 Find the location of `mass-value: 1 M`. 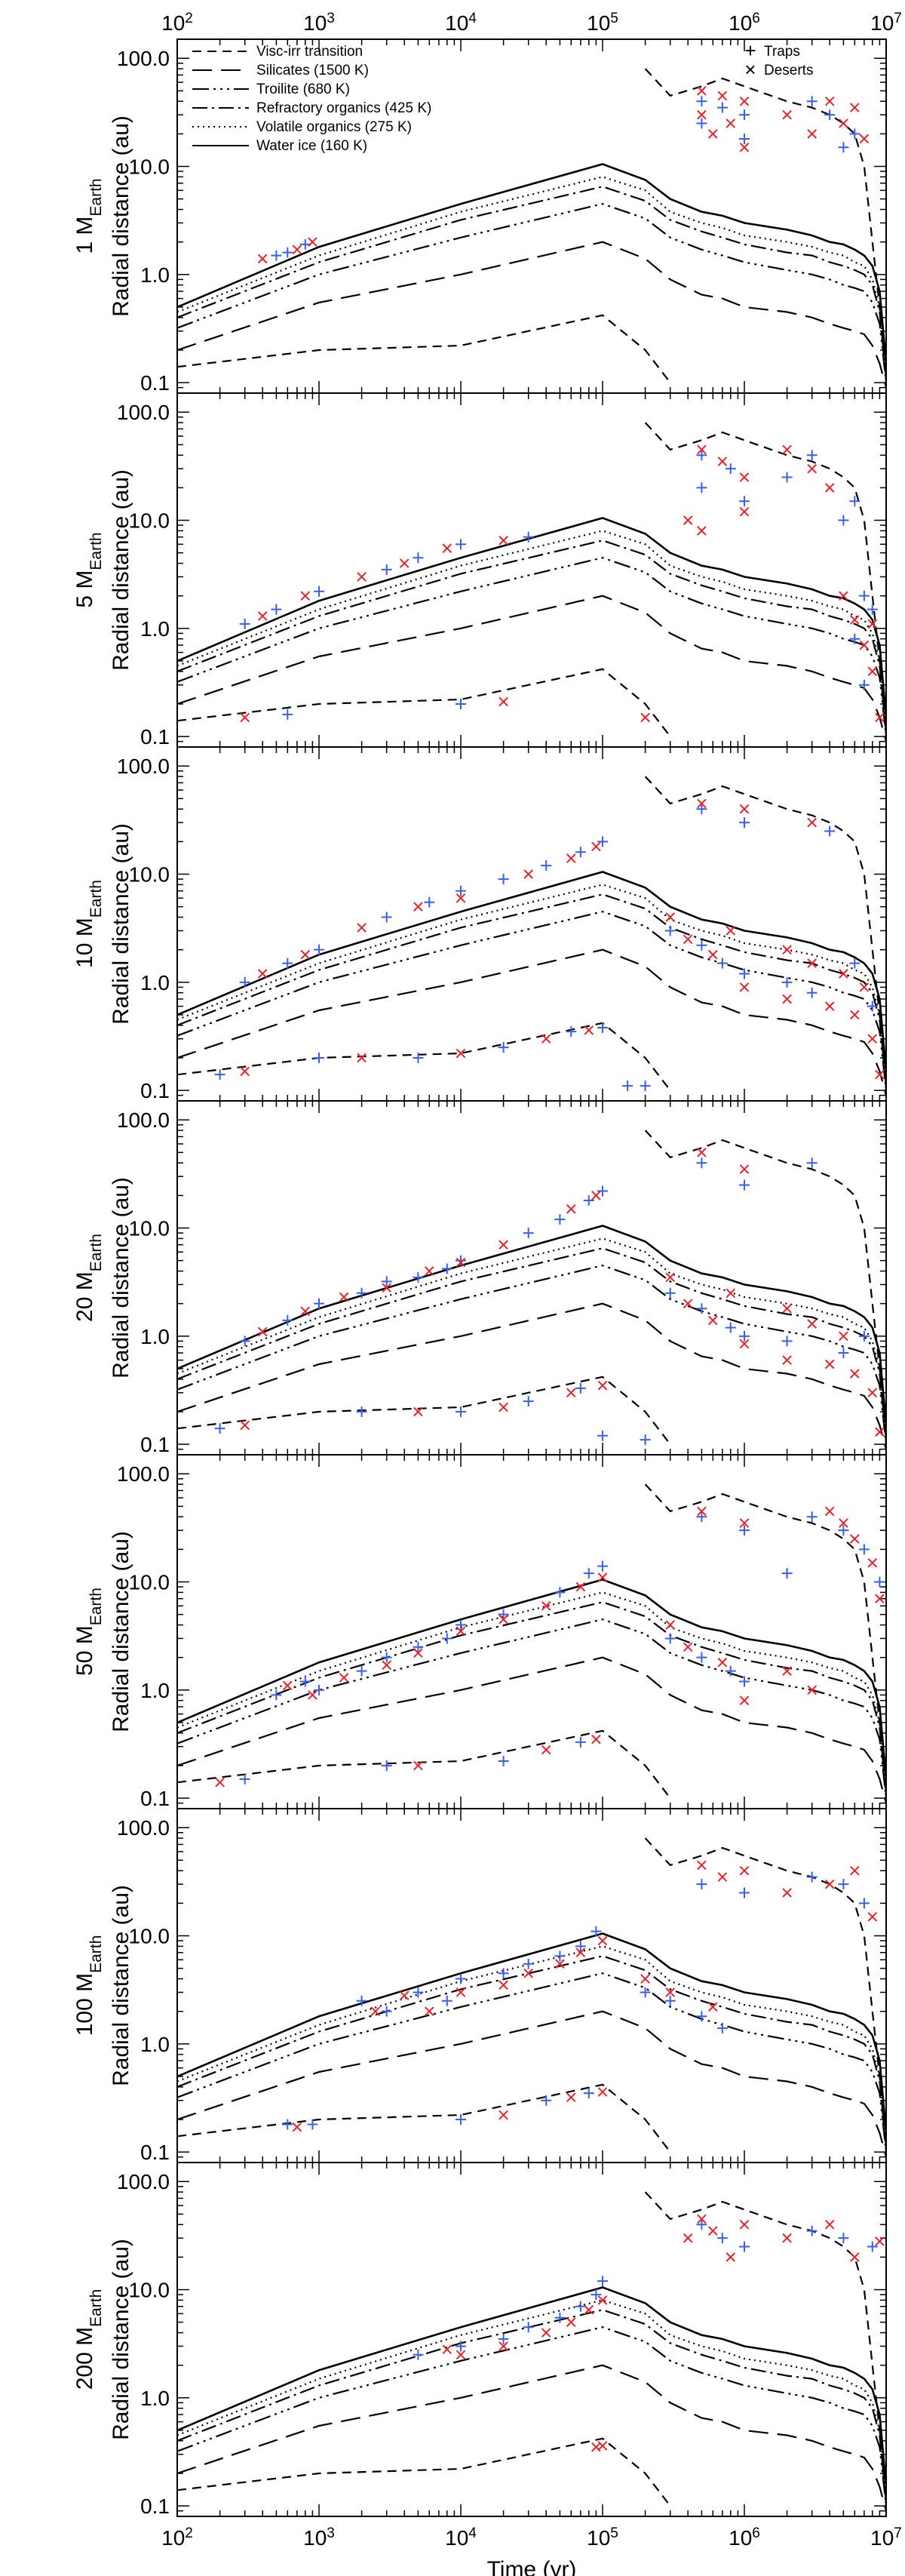

mass-value: 1 M is located at coordinates (84, 235).